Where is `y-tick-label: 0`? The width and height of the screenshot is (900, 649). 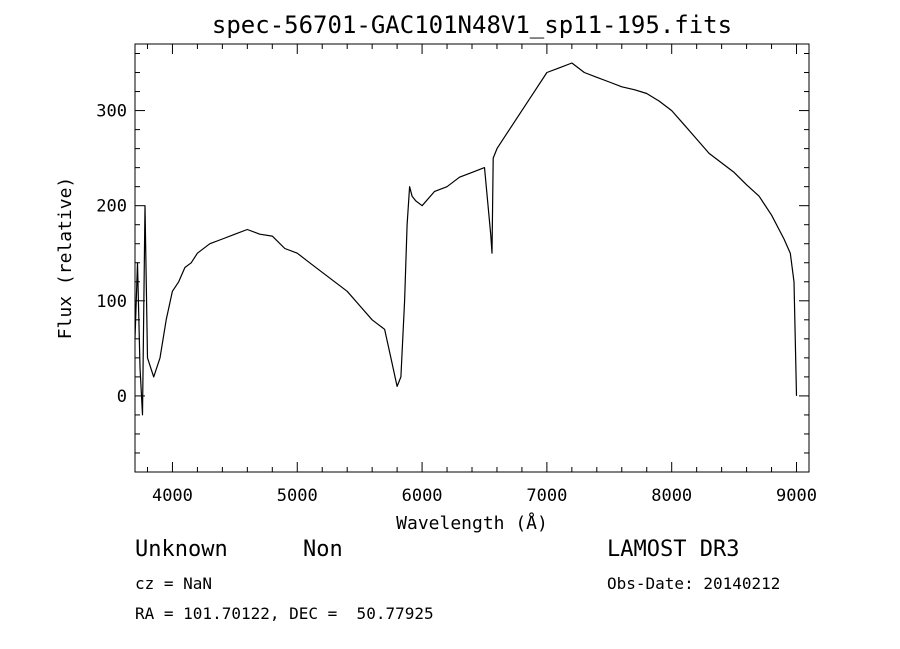
y-tick-label: 0 is located at coordinates (122, 397).